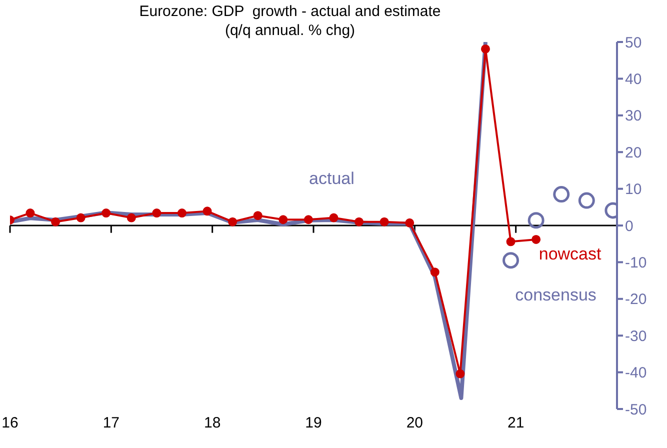 The width and height of the screenshot is (667, 448). Describe the element at coordinates (313, 423) in the screenshot. I see `x-tick-label: 19` at that location.